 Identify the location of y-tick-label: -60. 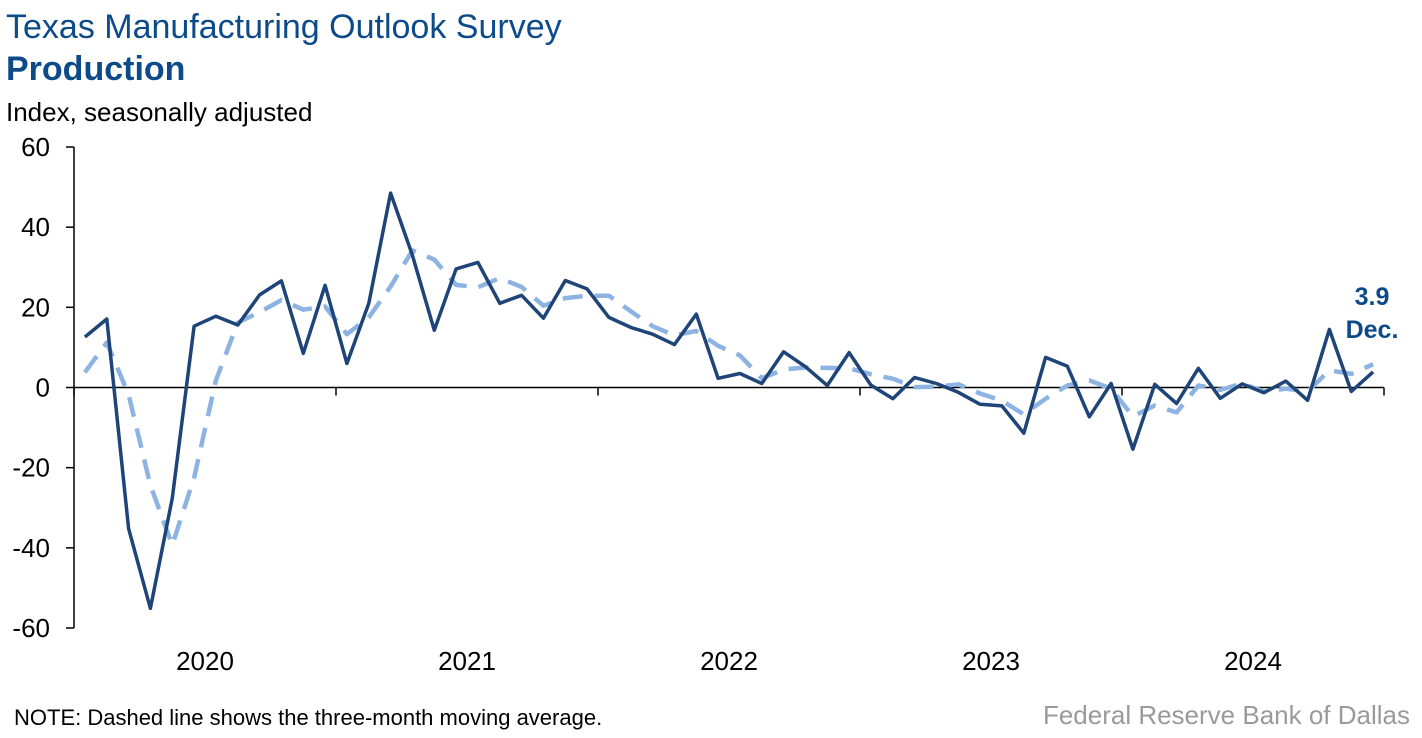
(31, 628).